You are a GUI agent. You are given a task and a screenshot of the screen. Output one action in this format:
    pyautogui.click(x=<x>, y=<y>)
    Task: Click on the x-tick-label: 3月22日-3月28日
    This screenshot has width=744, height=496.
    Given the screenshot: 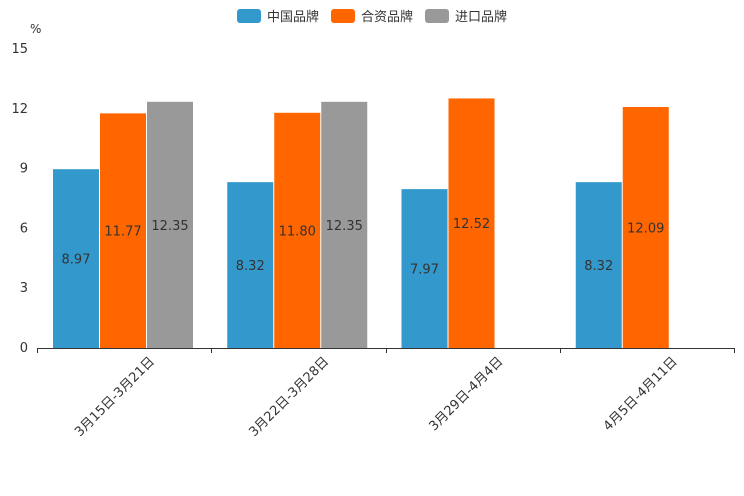 What is the action you would take?
    pyautogui.click(x=289, y=397)
    